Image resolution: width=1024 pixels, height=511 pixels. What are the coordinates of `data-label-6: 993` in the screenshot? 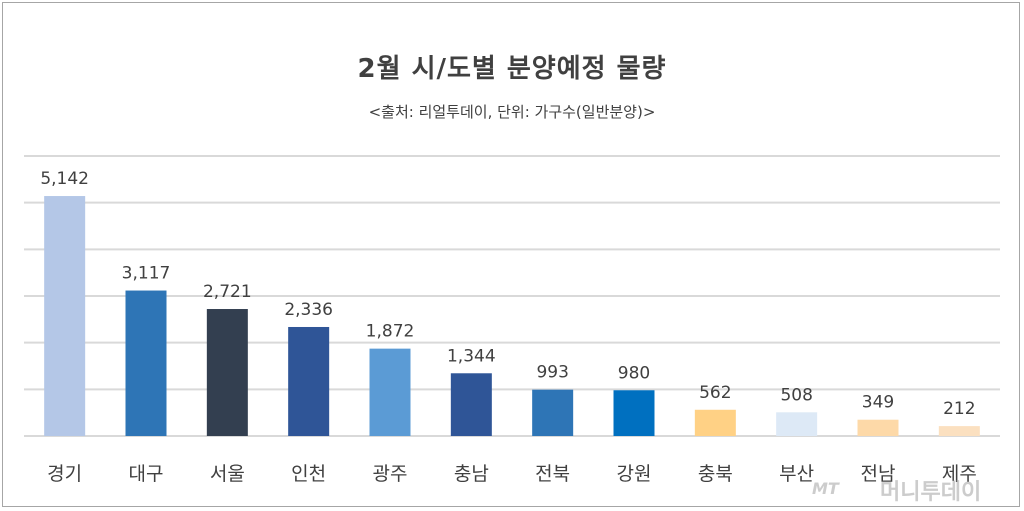 It's located at (552, 373).